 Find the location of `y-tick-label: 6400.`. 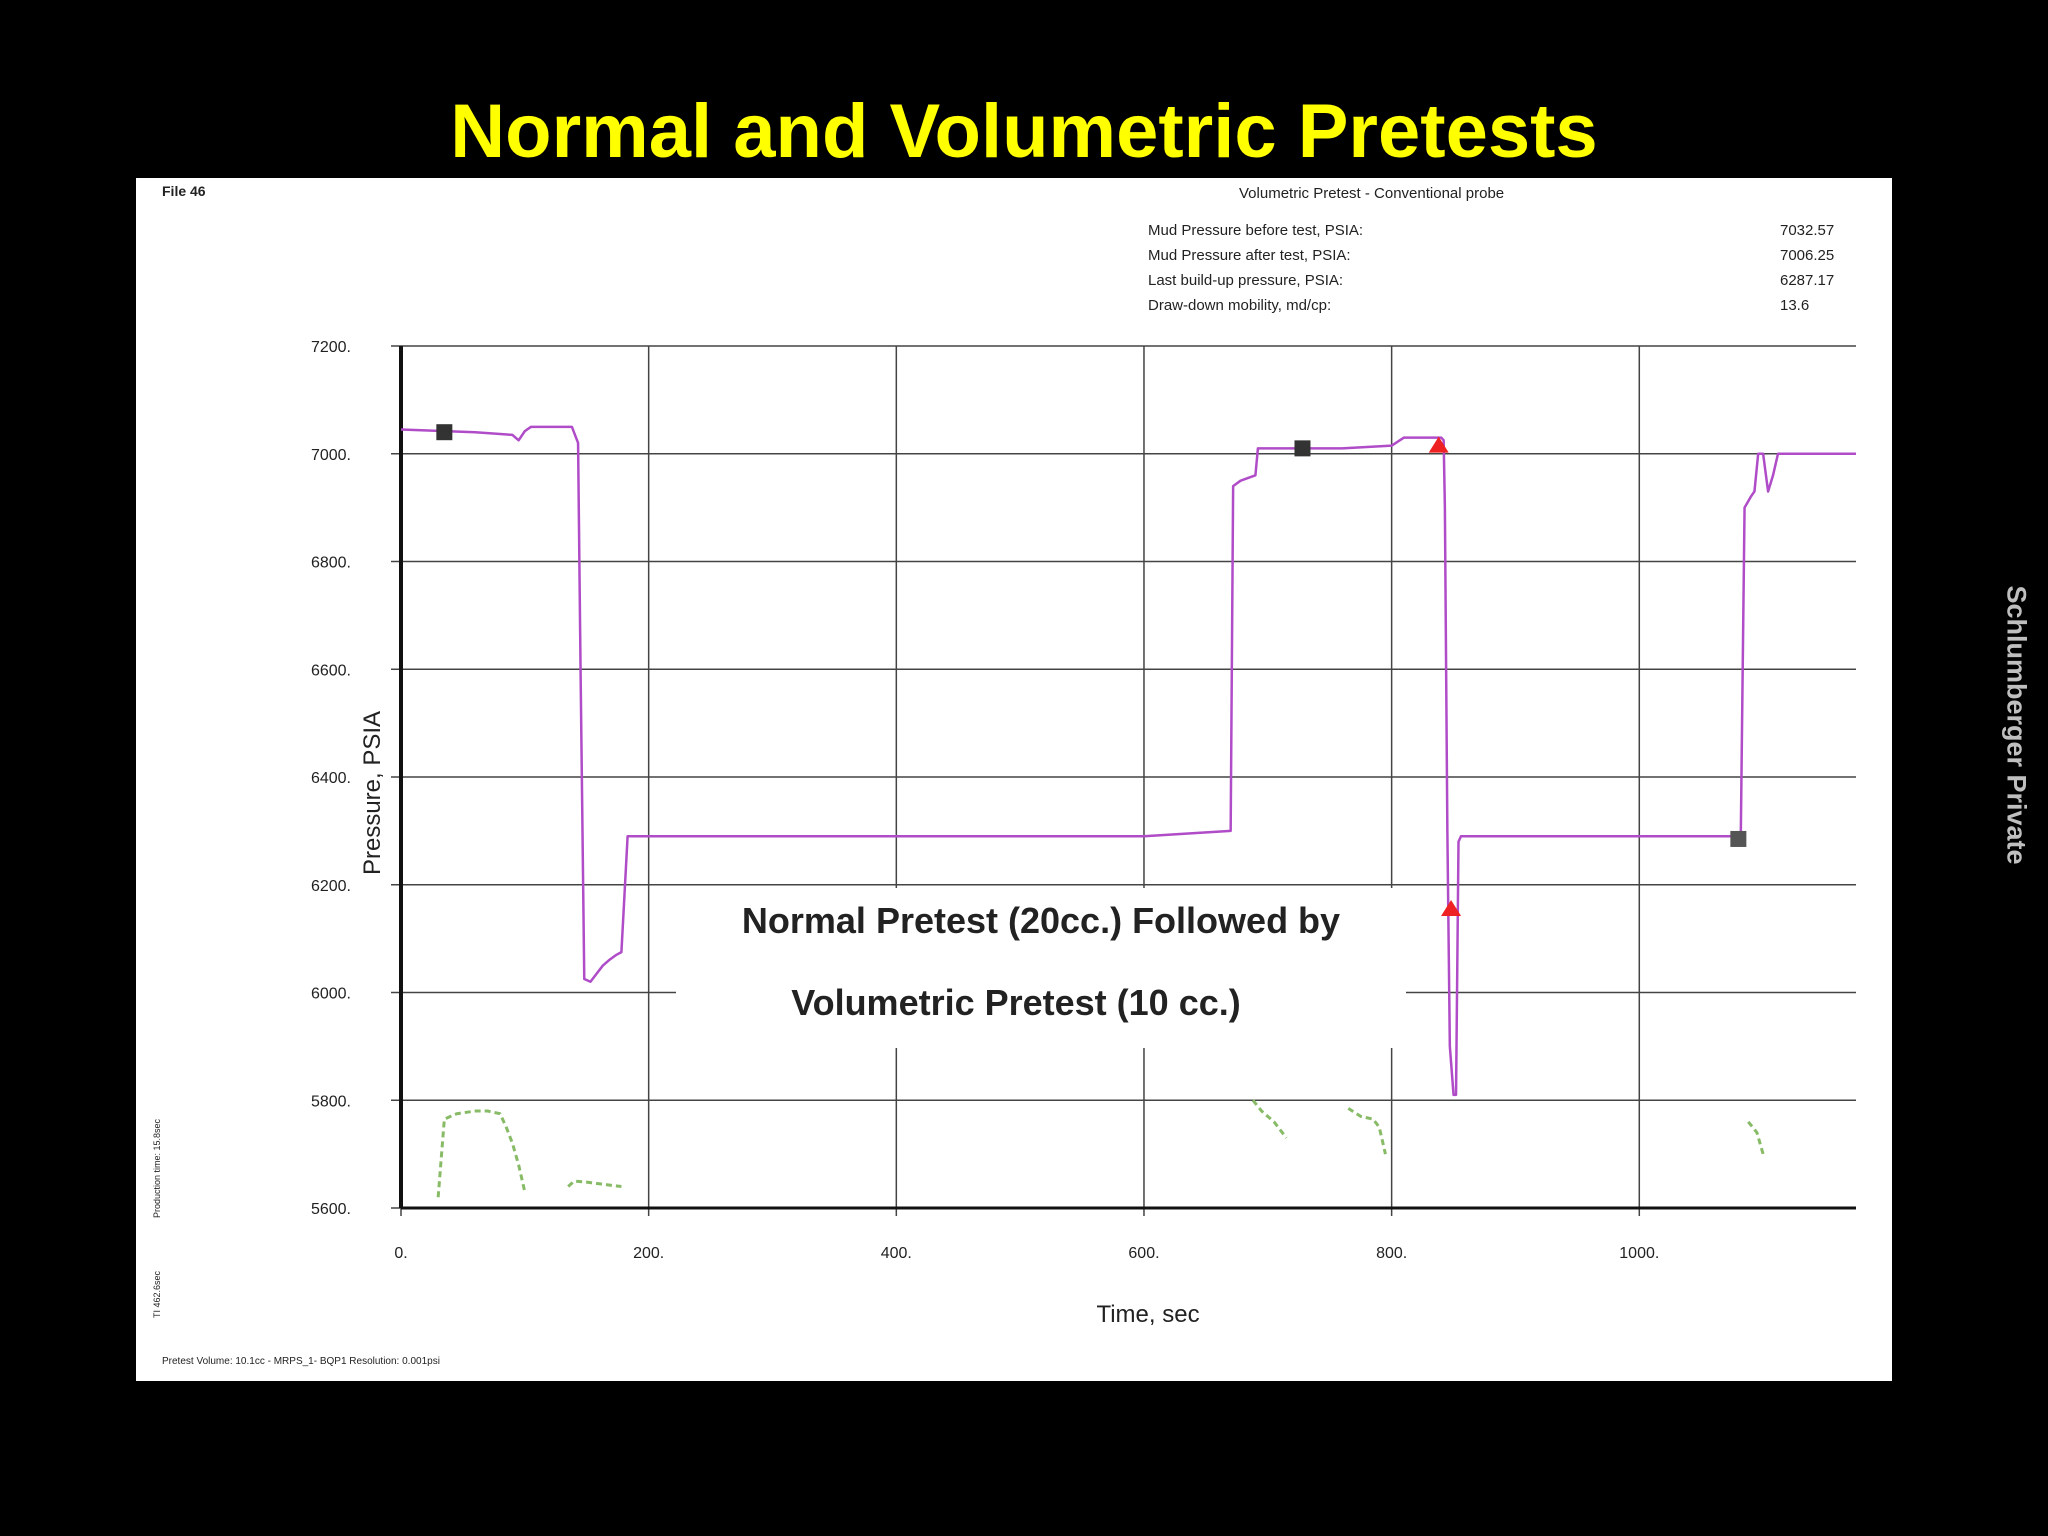

y-tick-label: 6400. is located at coordinates (331, 778).